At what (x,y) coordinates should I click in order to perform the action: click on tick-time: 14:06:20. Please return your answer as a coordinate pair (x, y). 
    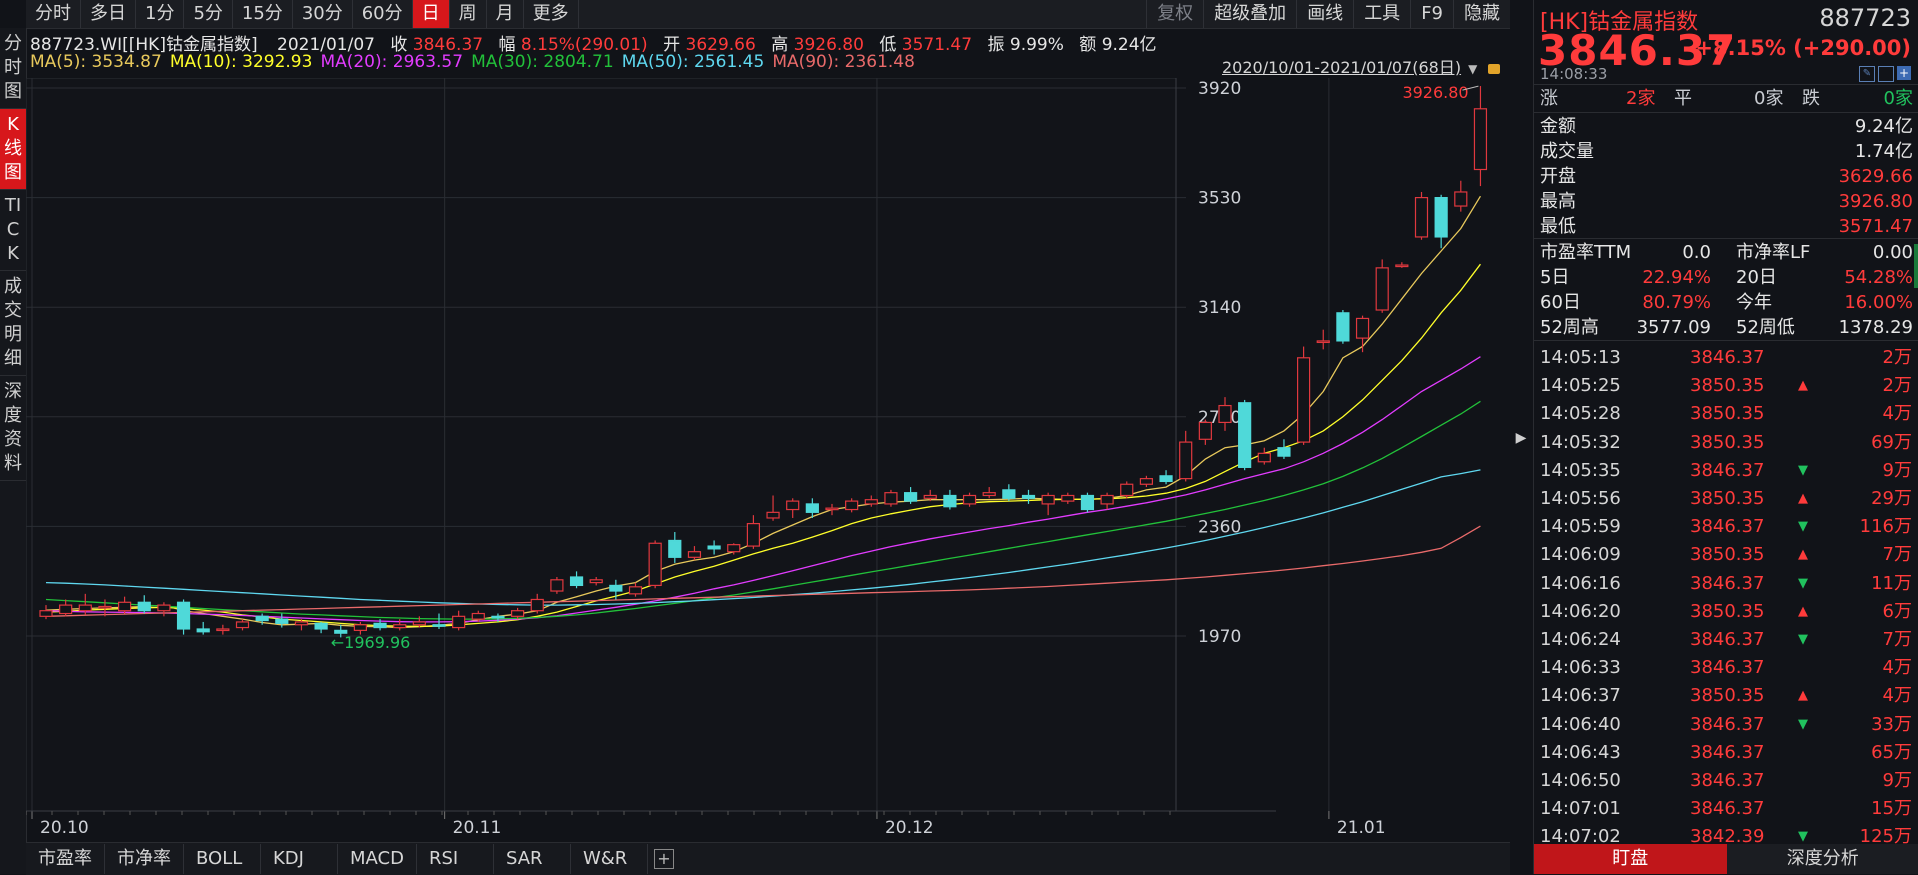
    Looking at the image, I should click on (1580, 612).